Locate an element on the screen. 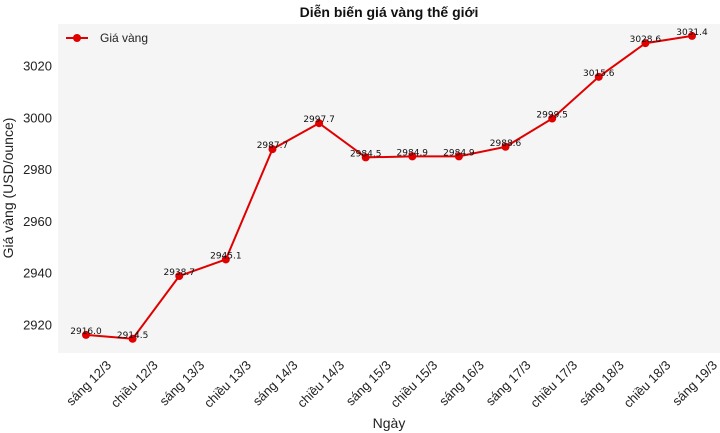 The image size is (720, 433). x-tick-label: chiều 13/3 is located at coordinates (227, 384).